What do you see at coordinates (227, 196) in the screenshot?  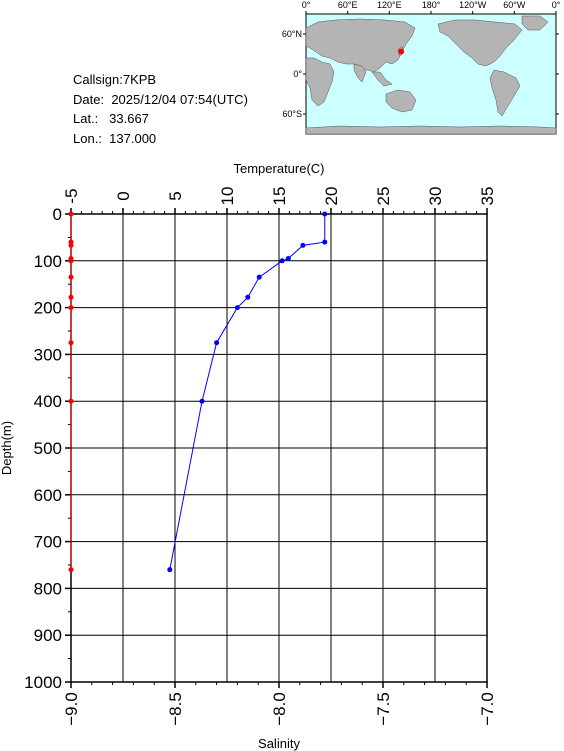 I see `top-tick-label: 10` at bounding box center [227, 196].